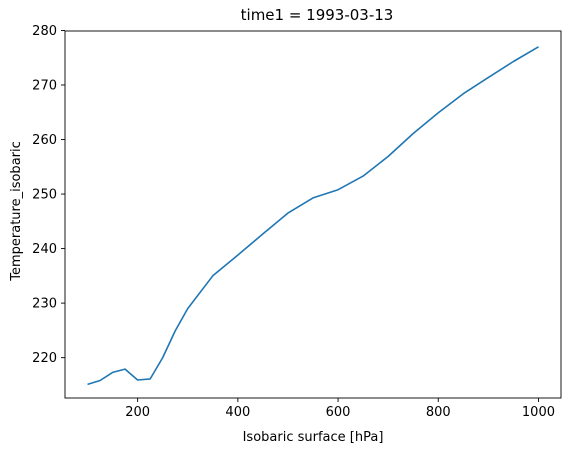  What do you see at coordinates (237, 412) in the screenshot?
I see `x-tick-label: 400` at bounding box center [237, 412].